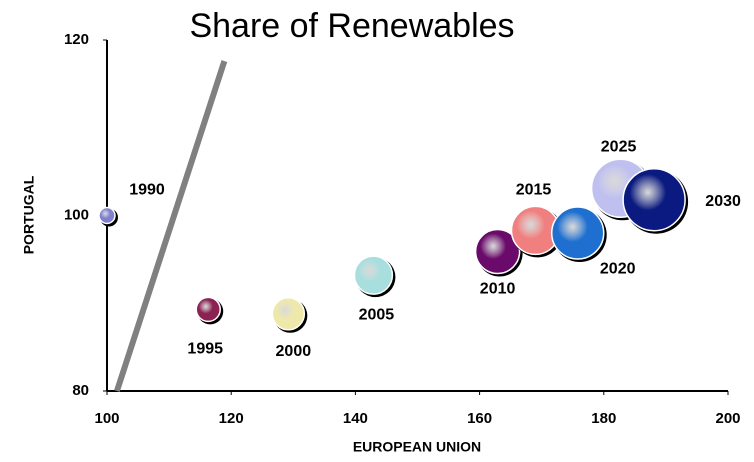  I want to click on x-tick-label: 160, so click(479, 418).